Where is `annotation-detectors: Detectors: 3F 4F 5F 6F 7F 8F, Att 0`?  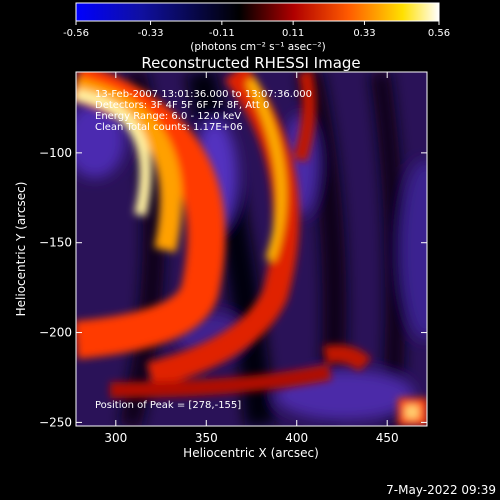
annotation-detectors: Detectors: 3F 4F 5F 6F 7F 8F, Att 0 is located at coordinates (182, 105).